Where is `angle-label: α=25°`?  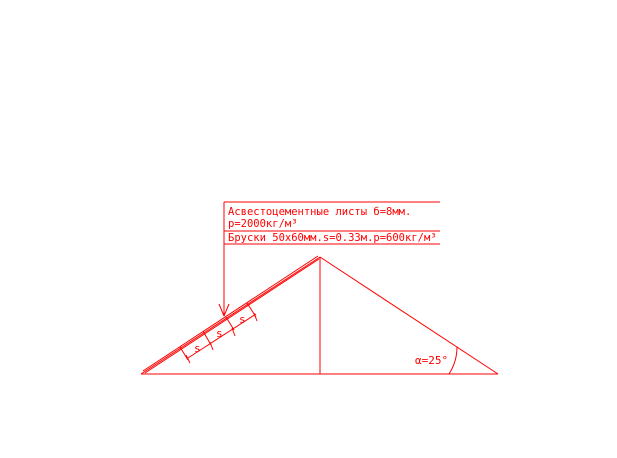
angle-label: α=25° is located at coordinates (431, 360).